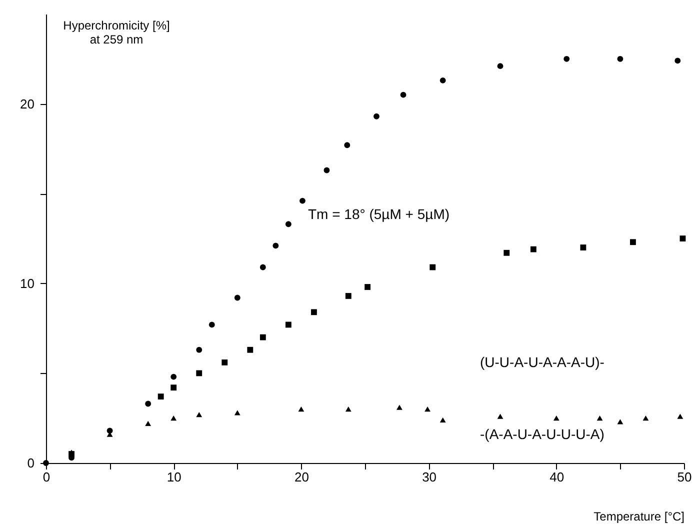 This screenshot has width=694, height=527. I want to click on x-tick-label: 40, so click(557, 477).